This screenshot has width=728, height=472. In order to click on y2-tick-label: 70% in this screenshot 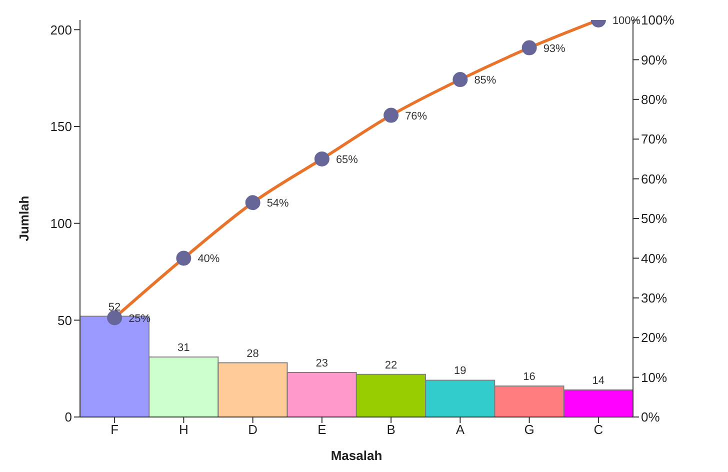, I will do `click(654, 139)`.